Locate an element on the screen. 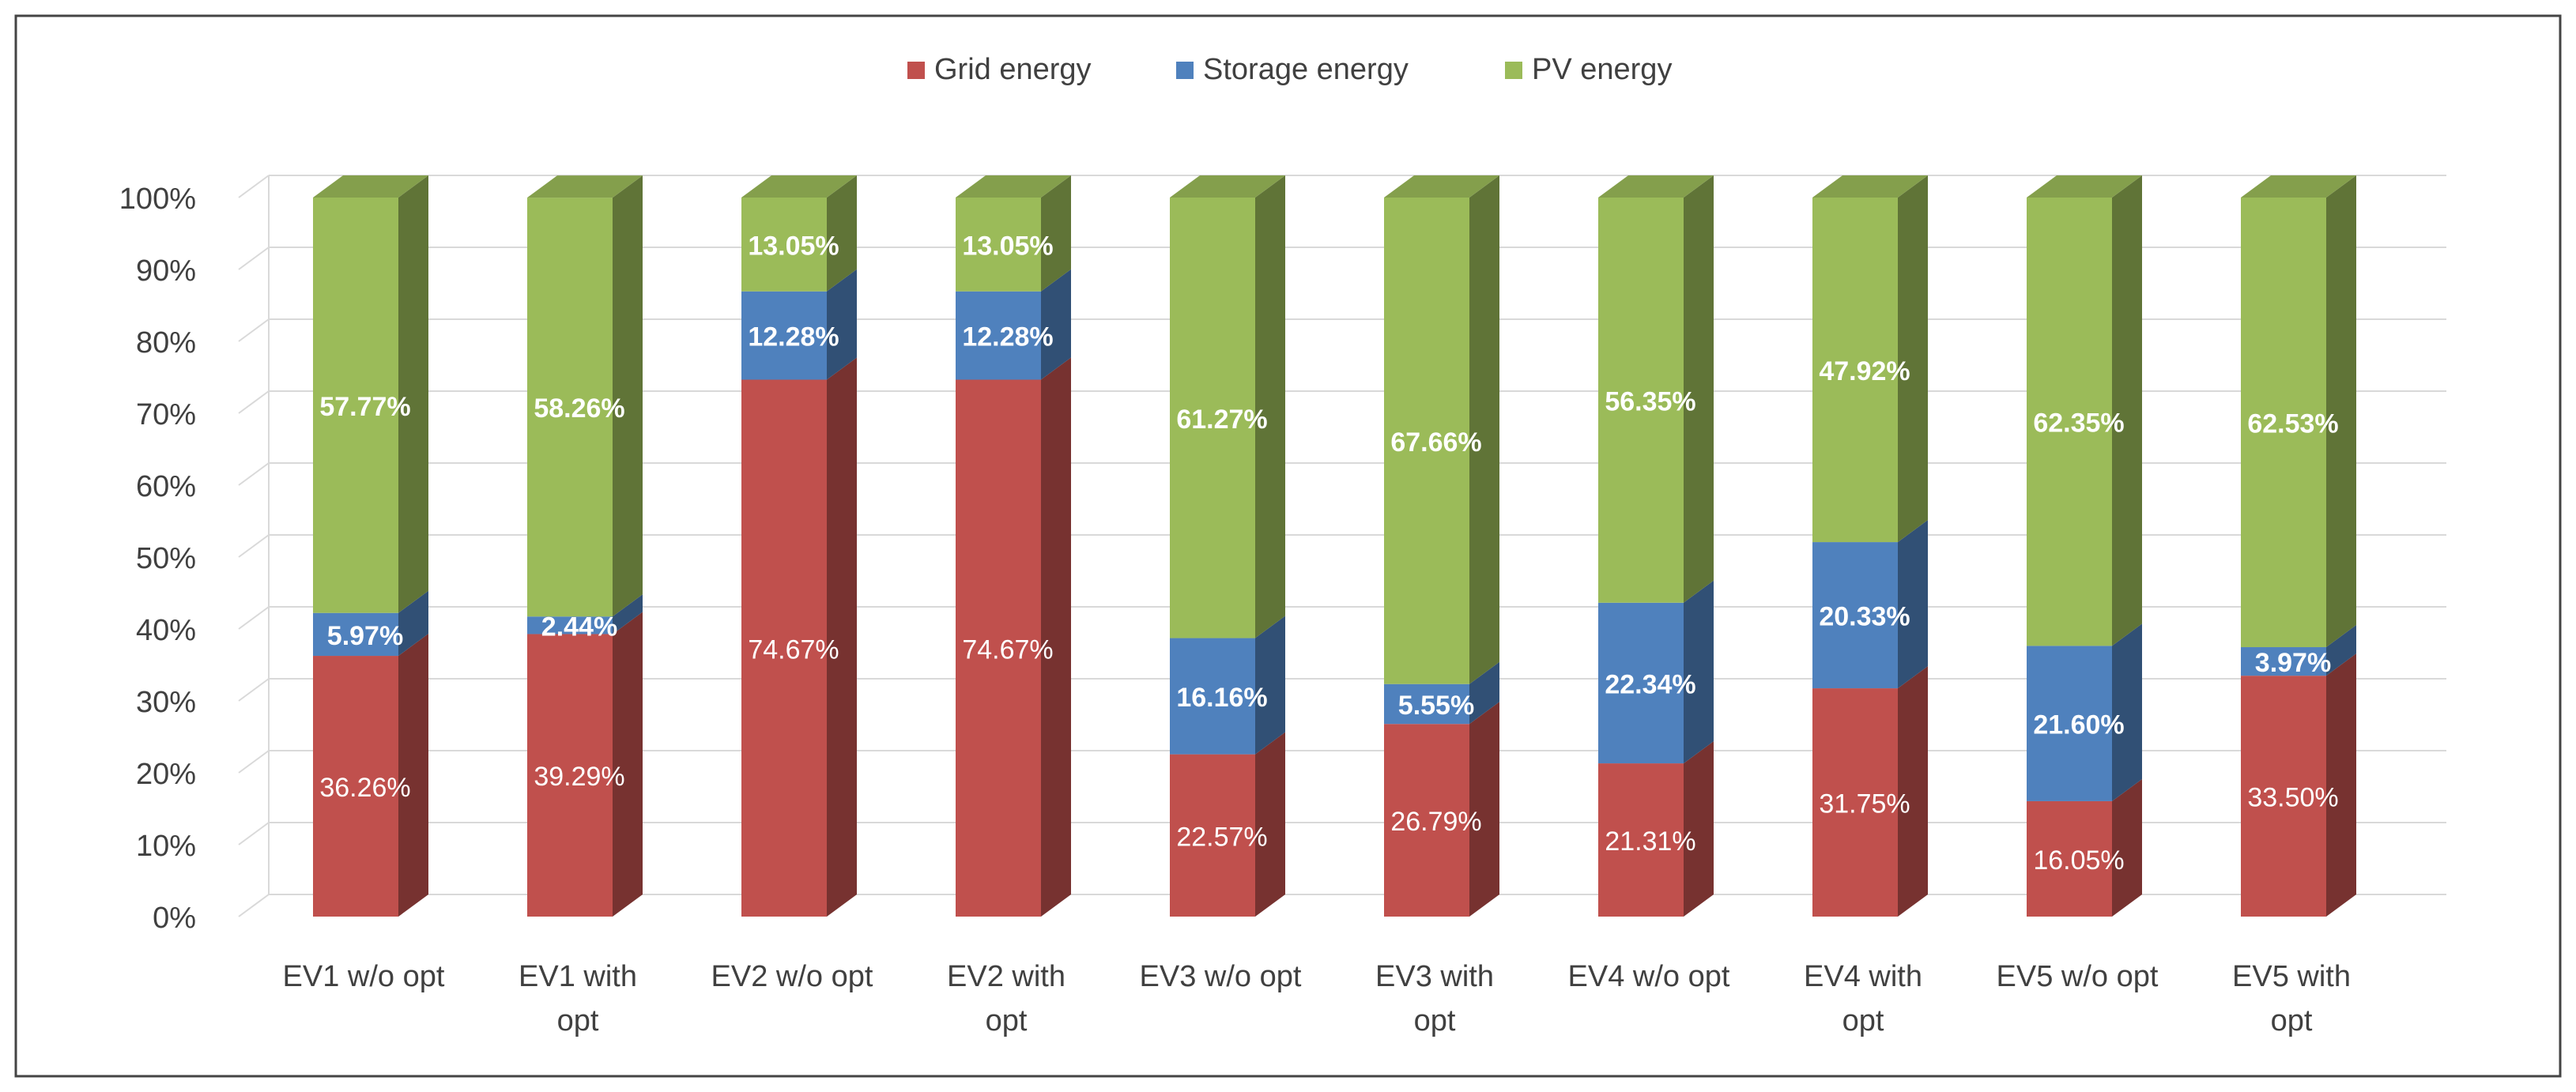 This screenshot has height=1092, width=2576. y-tick-label: 80% is located at coordinates (166, 343).